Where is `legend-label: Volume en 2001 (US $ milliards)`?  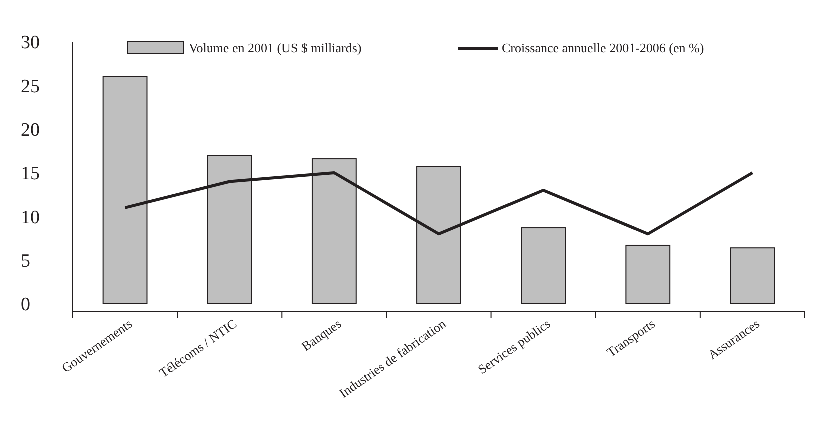 legend-label: Volume en 2001 (US $ milliards) is located at coordinates (275, 48).